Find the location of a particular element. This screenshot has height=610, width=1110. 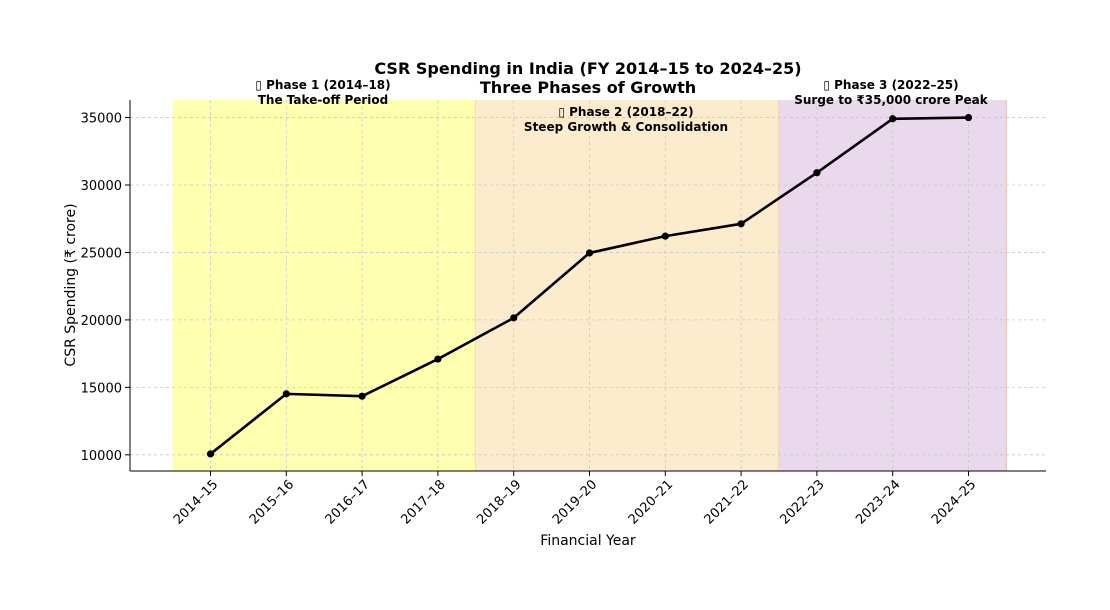

x-tick-label: 2022–23 is located at coordinates (802, 502).